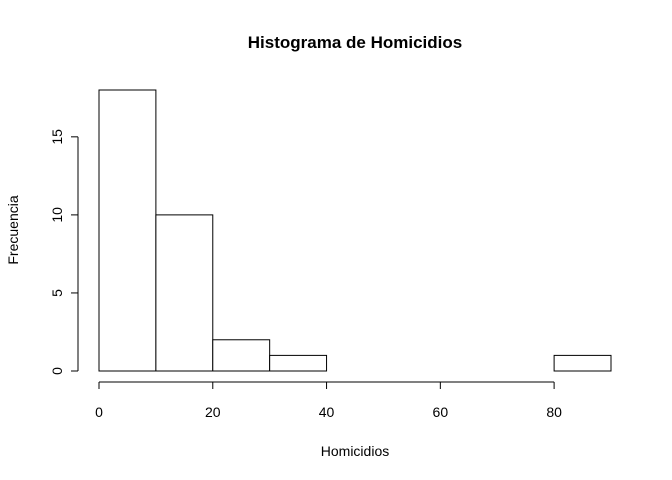 The image size is (672, 480). I want to click on x-tick-label-40: 40, so click(327, 412).